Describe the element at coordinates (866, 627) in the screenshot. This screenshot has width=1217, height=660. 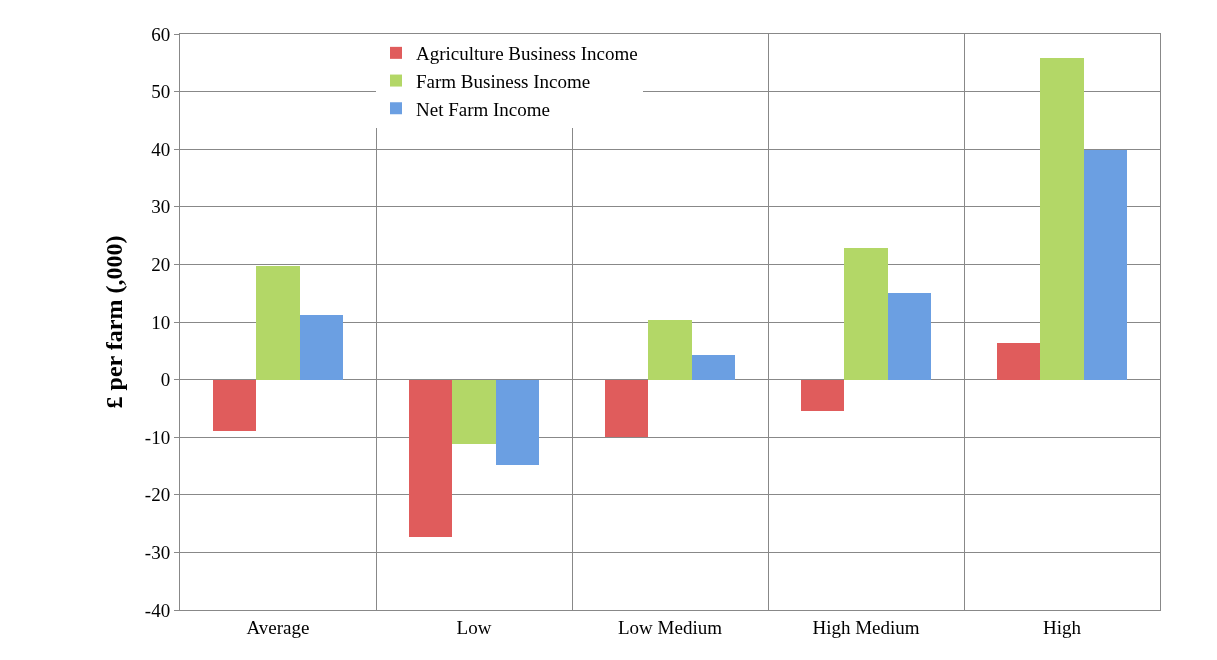
I see `x-tick-label: High Medium` at that location.